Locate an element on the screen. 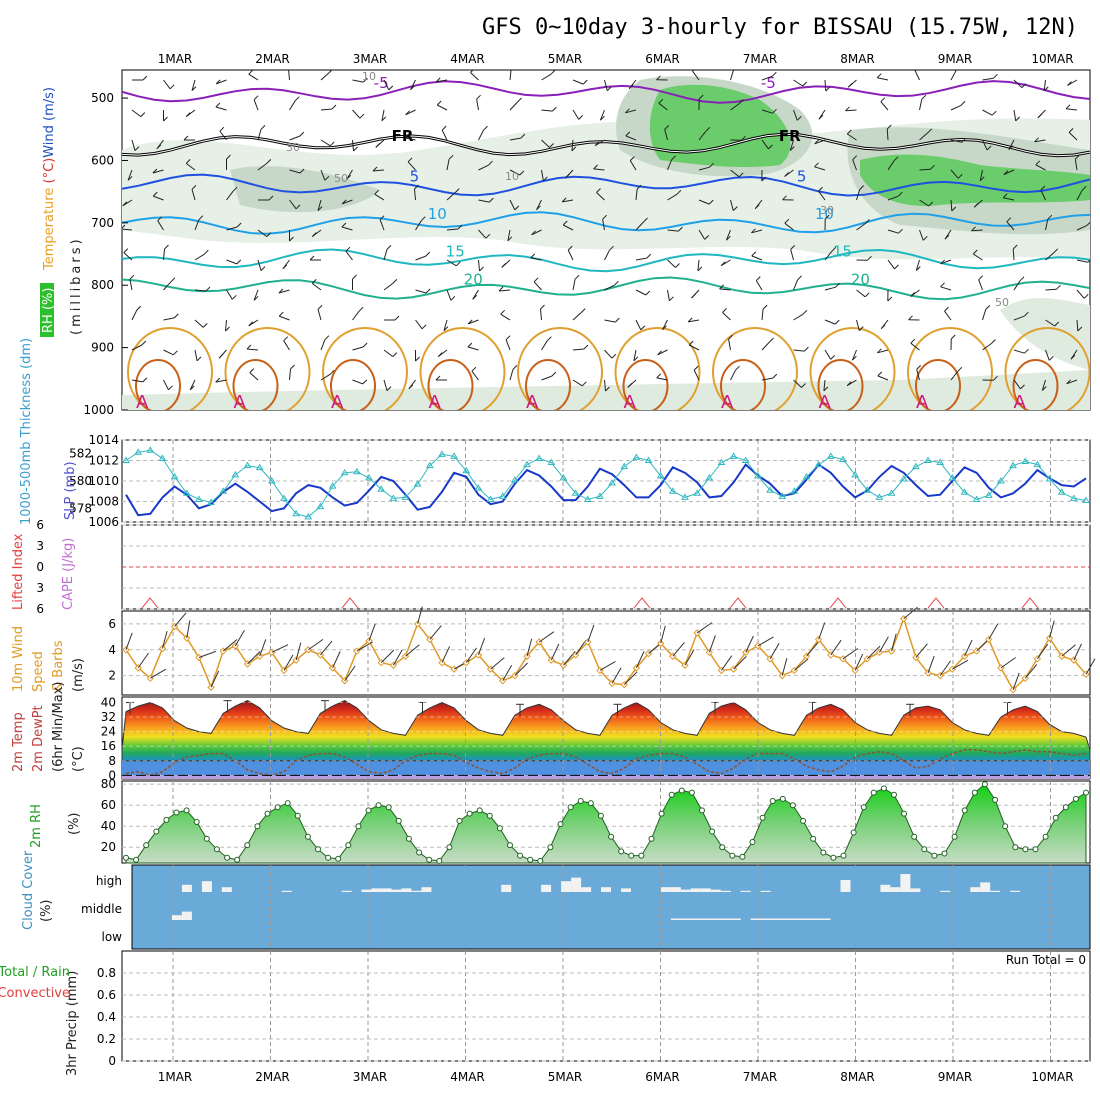 The height and width of the screenshot is (1100, 1100). pressure-tick-label: 600 is located at coordinates (102, 160).